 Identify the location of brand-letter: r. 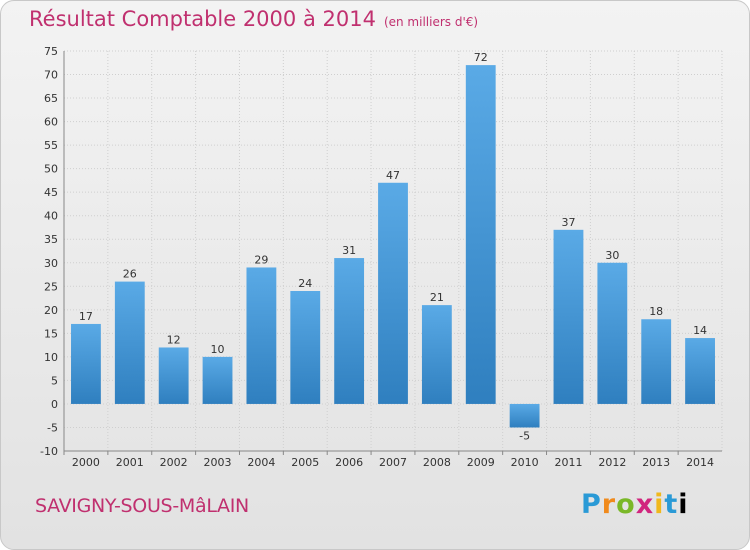
(609, 504).